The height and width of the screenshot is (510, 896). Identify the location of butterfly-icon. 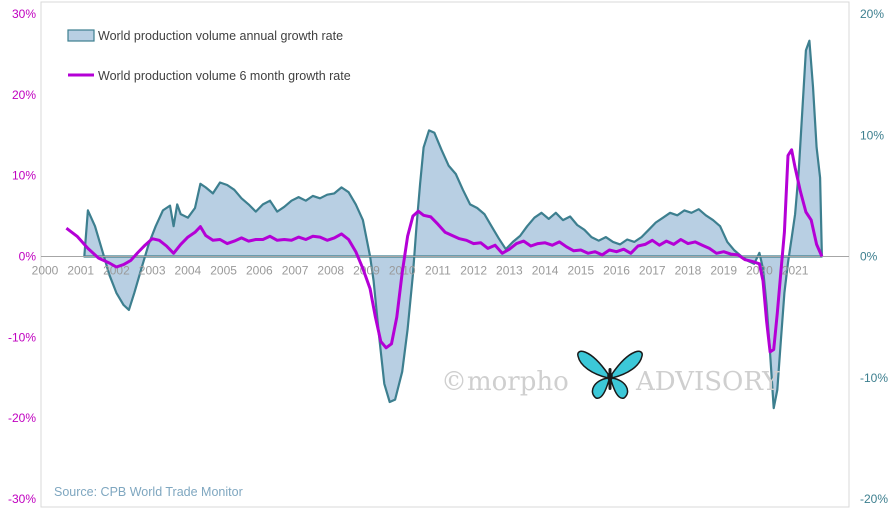
(610, 374).